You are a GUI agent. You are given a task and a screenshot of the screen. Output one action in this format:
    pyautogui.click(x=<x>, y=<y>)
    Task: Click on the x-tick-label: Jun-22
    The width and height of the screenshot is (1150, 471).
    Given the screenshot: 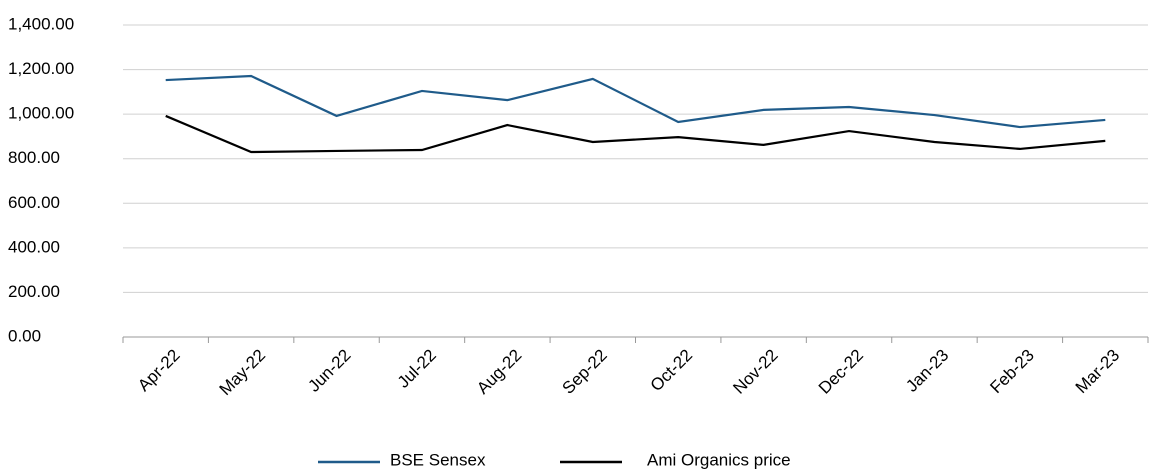 What is the action you would take?
    pyautogui.click(x=329, y=371)
    